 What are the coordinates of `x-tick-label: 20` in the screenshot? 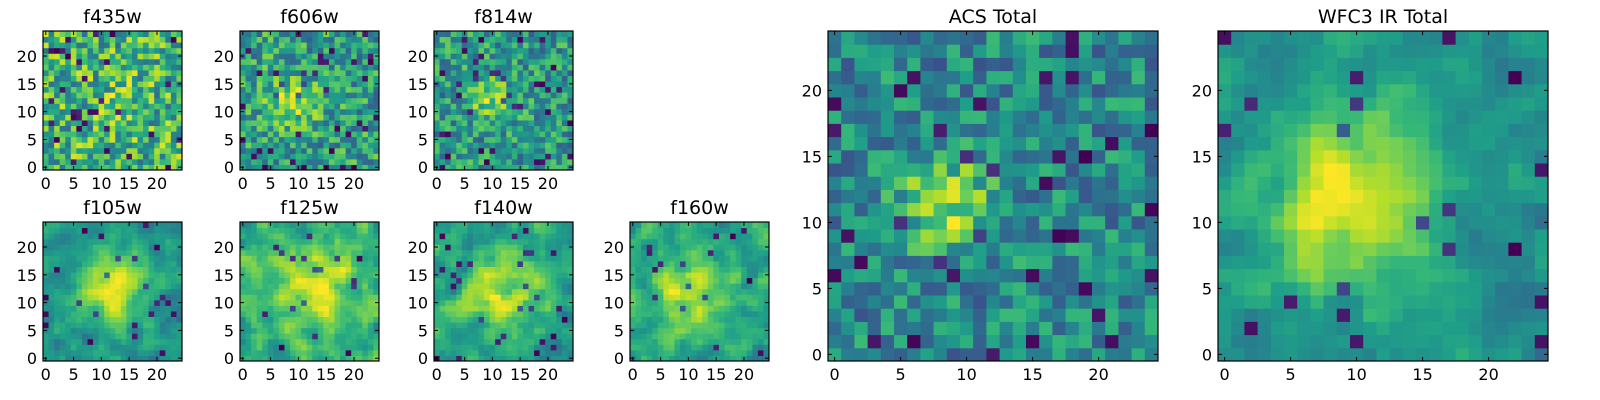 It's located at (548, 374).